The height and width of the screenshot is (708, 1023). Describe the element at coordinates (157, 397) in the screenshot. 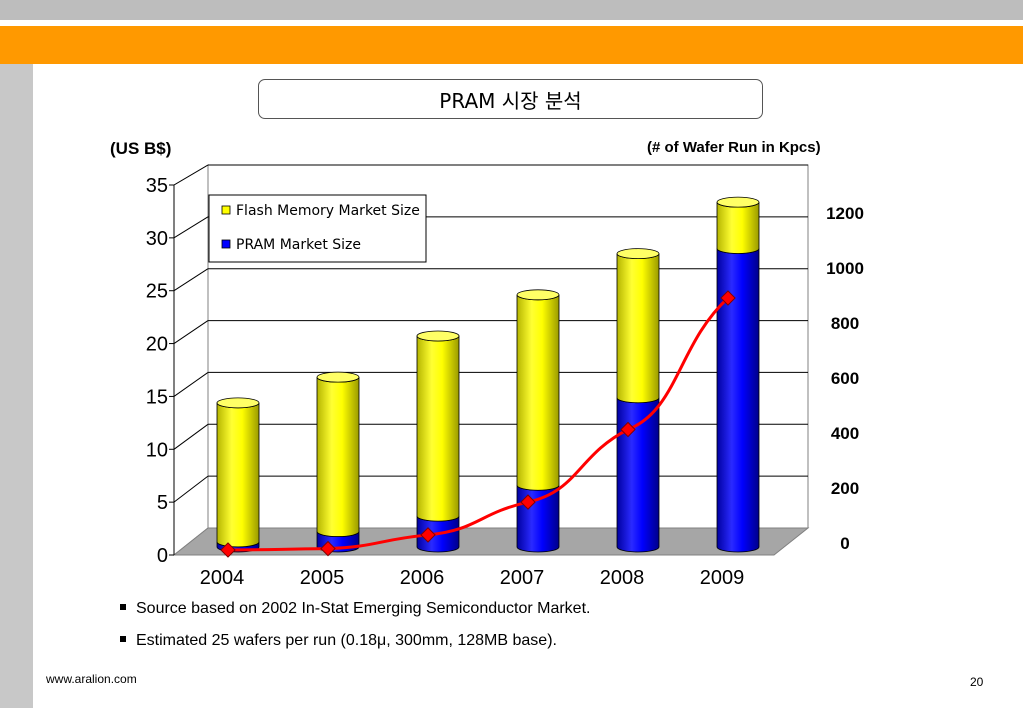

I see `left-axis-tick-label: 15` at that location.